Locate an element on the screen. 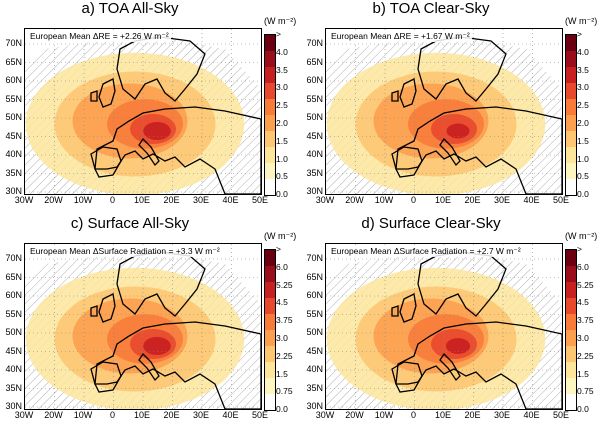 The height and width of the screenshot is (430, 602). longitude-label: 10W is located at coordinates (83, 415).